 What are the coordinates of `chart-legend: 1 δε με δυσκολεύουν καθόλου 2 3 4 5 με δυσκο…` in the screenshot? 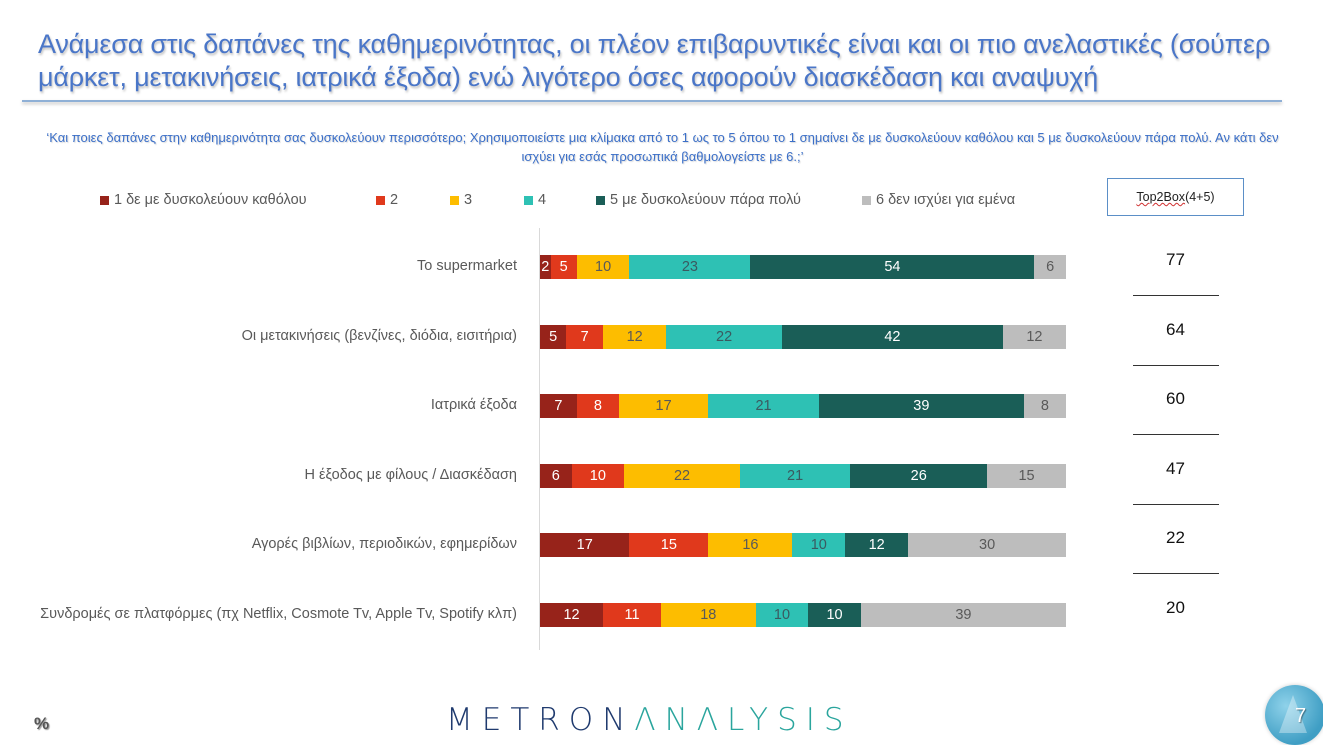 It's located at (550, 202).